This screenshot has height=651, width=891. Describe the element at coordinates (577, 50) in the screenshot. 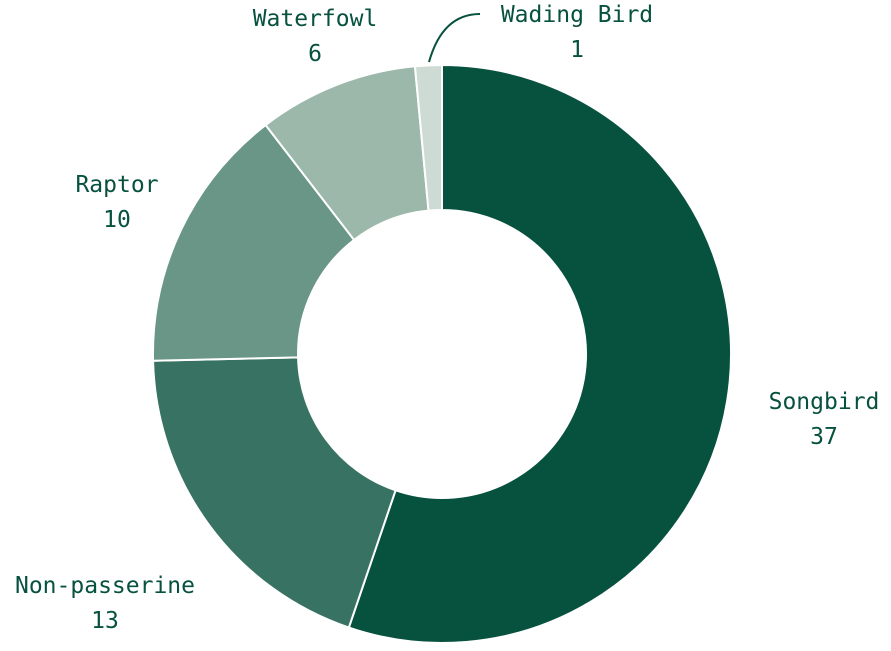

I see `slice-value-wading-bird: 1` at that location.